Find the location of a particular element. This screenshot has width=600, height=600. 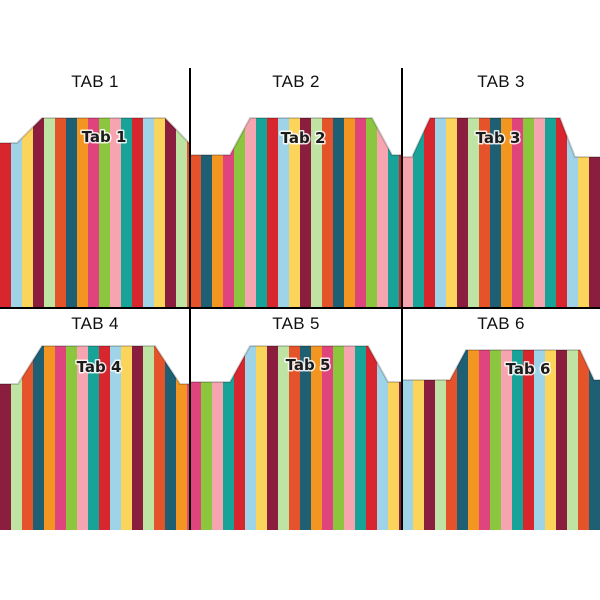

tab-label-5: Tab 5 is located at coordinates (308, 365).